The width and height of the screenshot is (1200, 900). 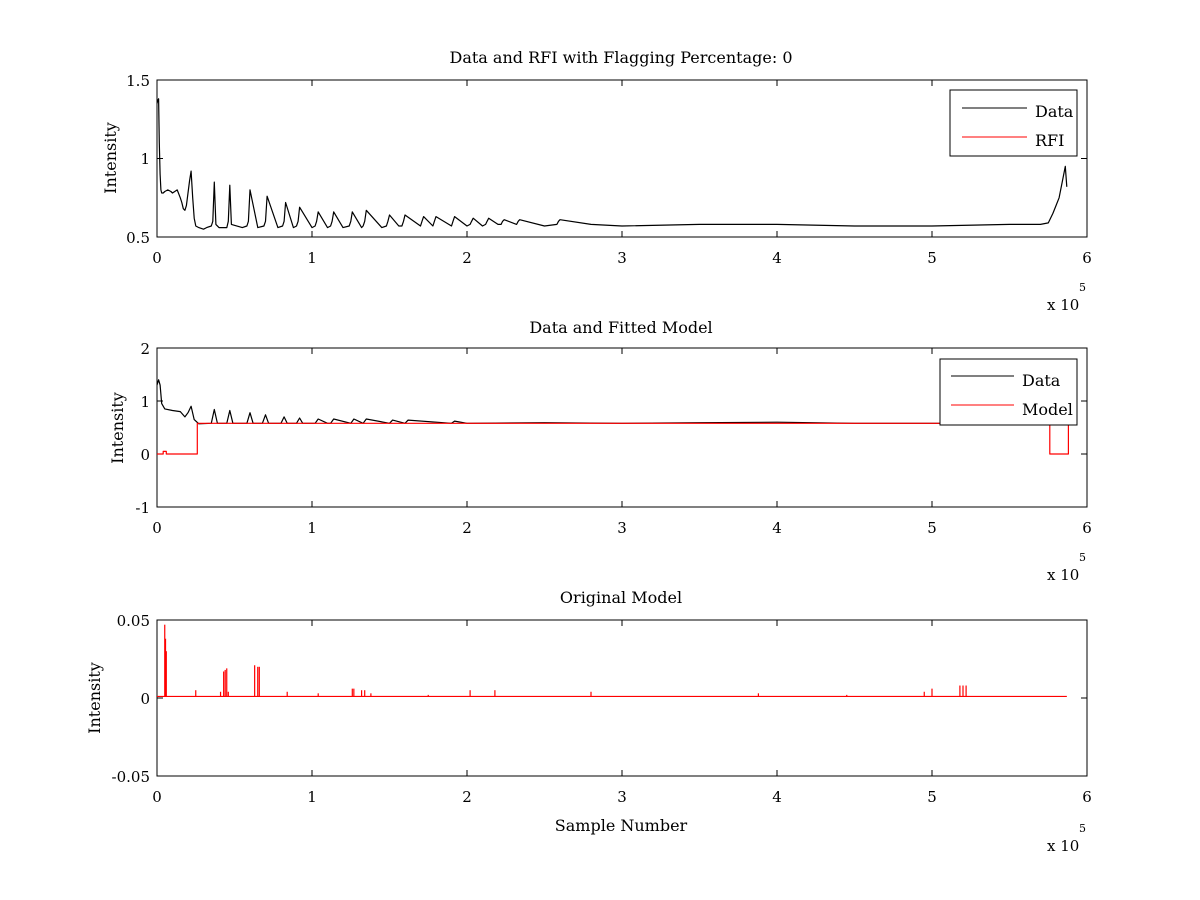 I want to click on panel-2-title: Data and Fitted Model, so click(x=620, y=327).